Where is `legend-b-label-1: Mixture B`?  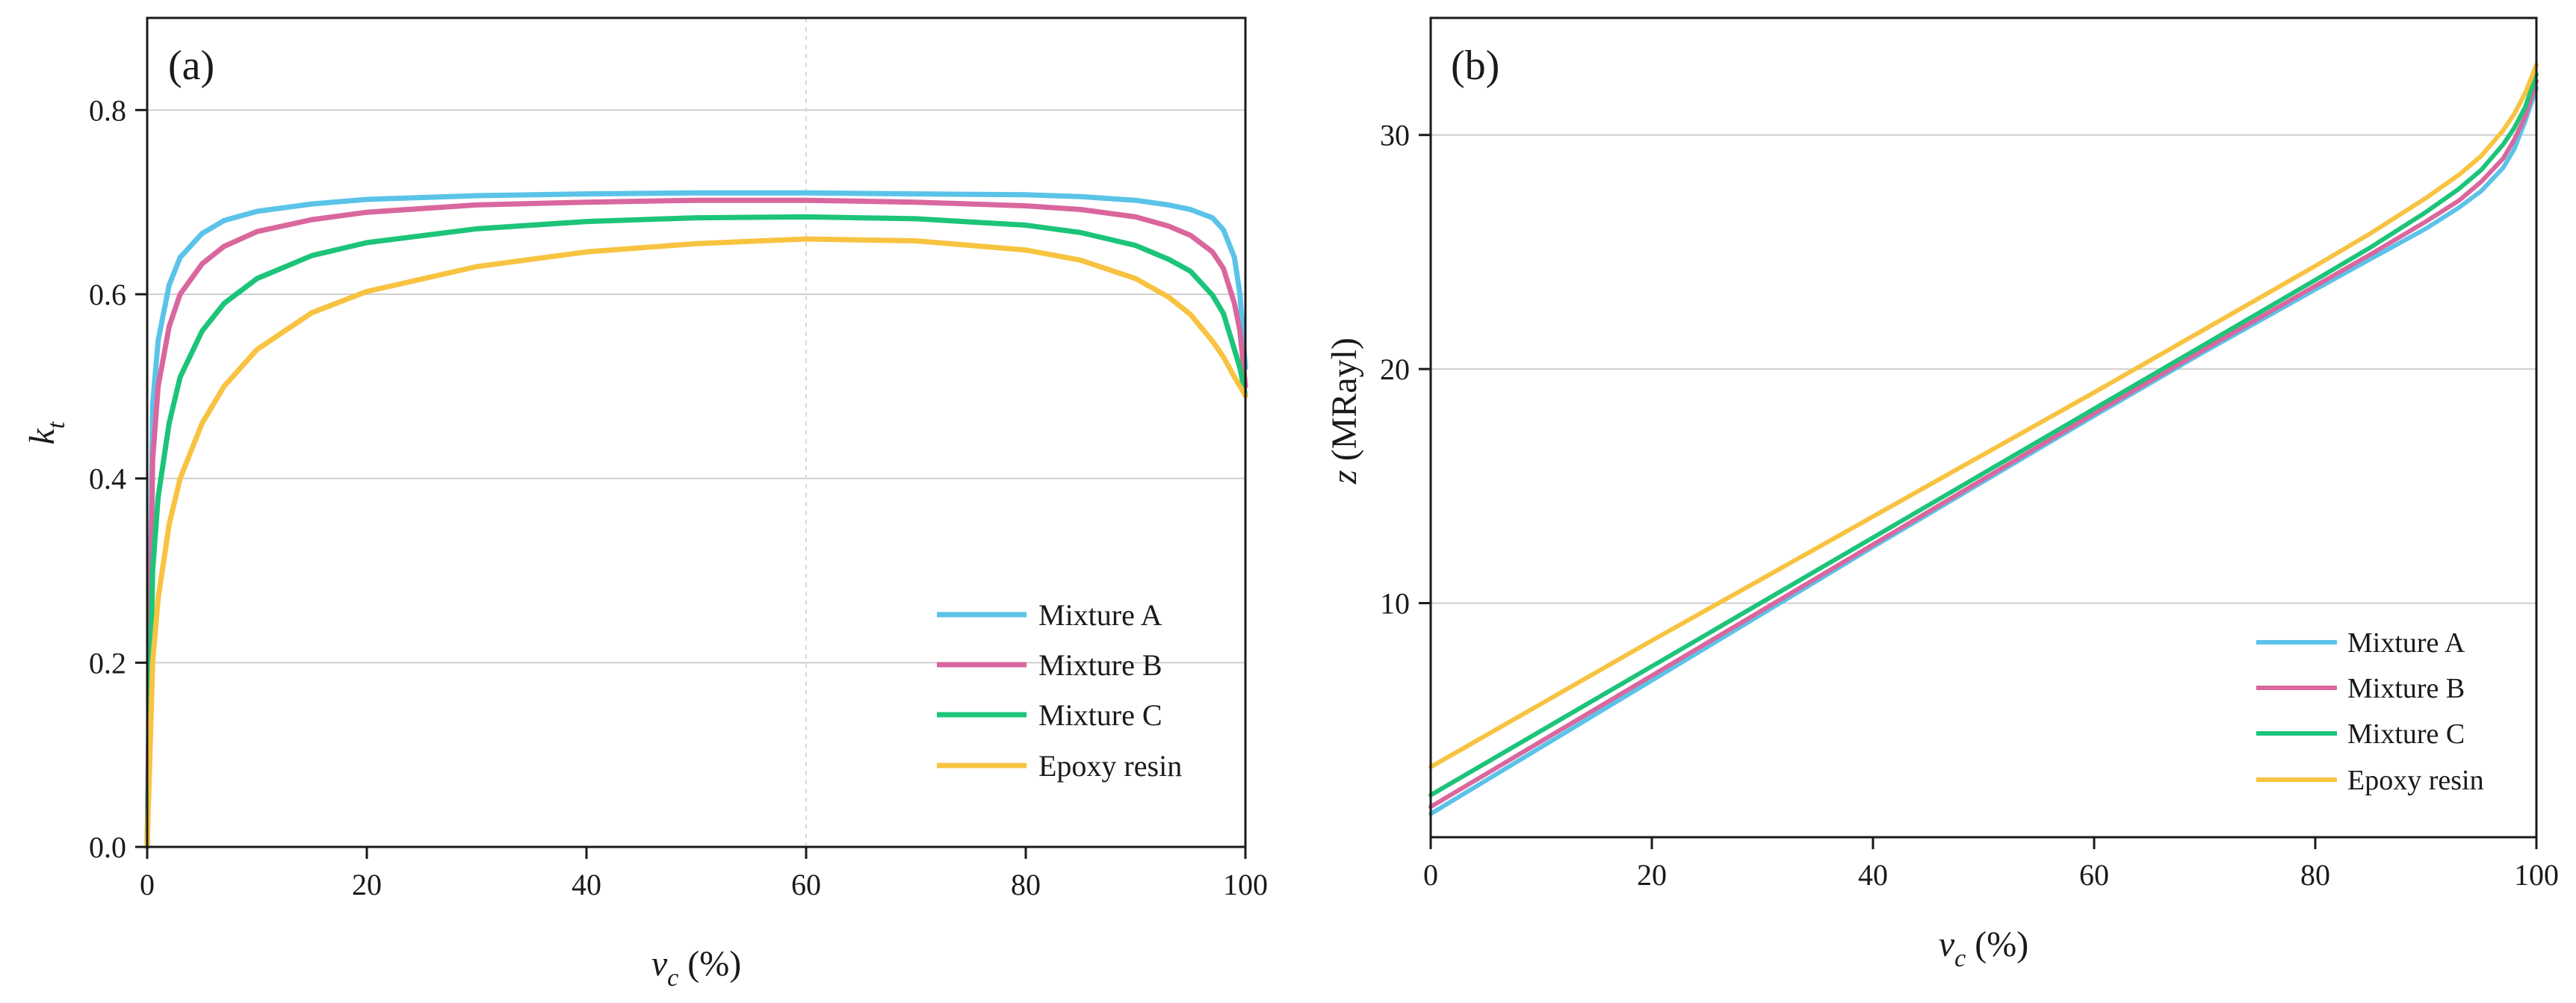
legend-b-label-1: Mixture B is located at coordinates (2406, 688).